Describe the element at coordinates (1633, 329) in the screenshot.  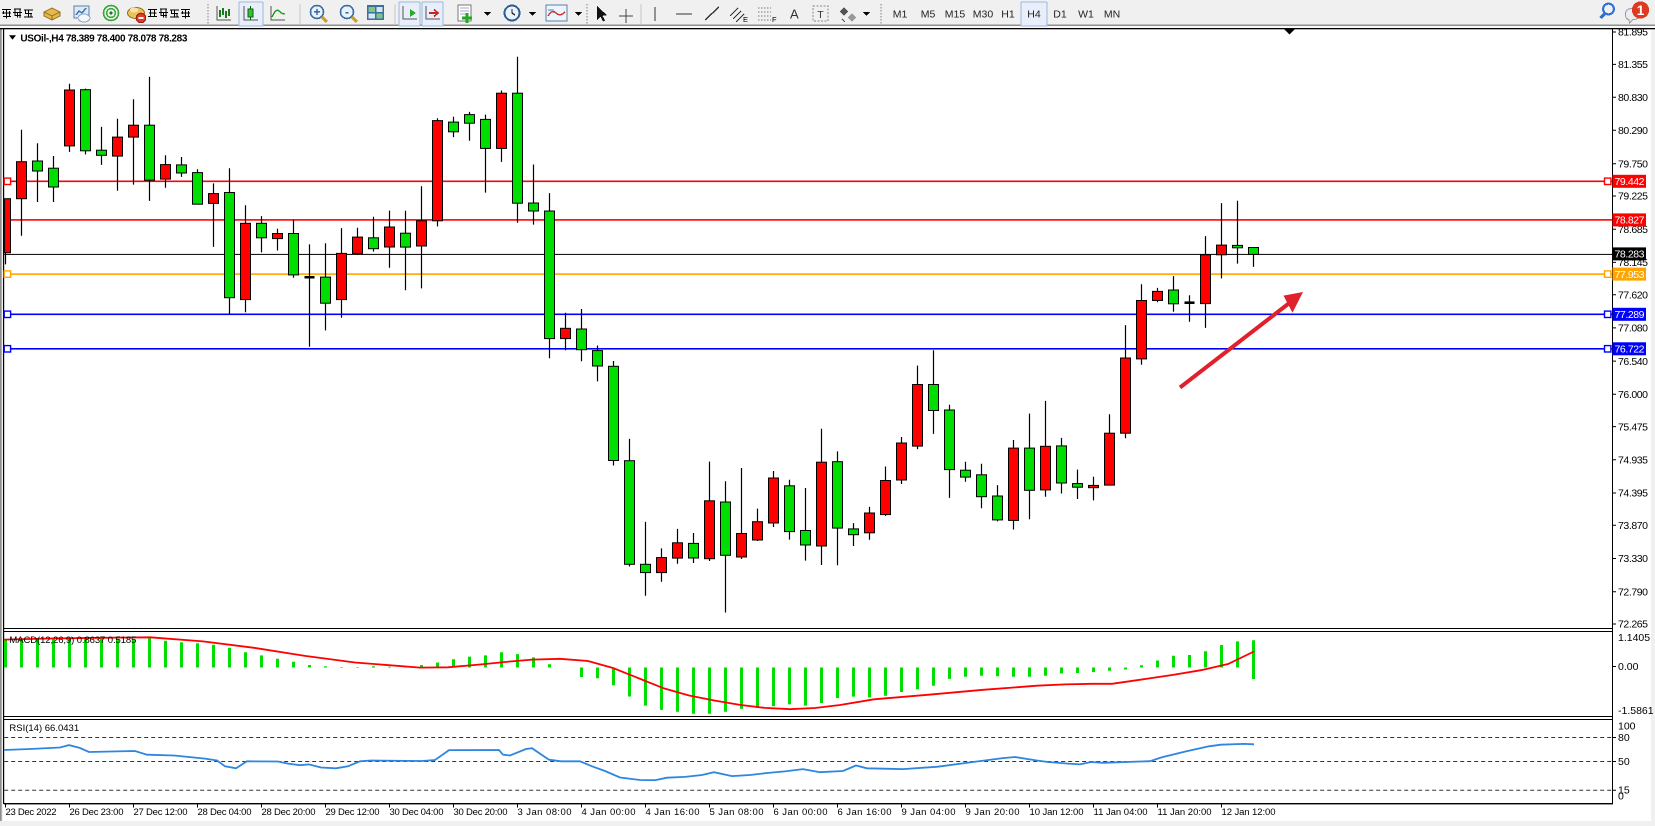
I see `svg-text: 77.080` at that location.